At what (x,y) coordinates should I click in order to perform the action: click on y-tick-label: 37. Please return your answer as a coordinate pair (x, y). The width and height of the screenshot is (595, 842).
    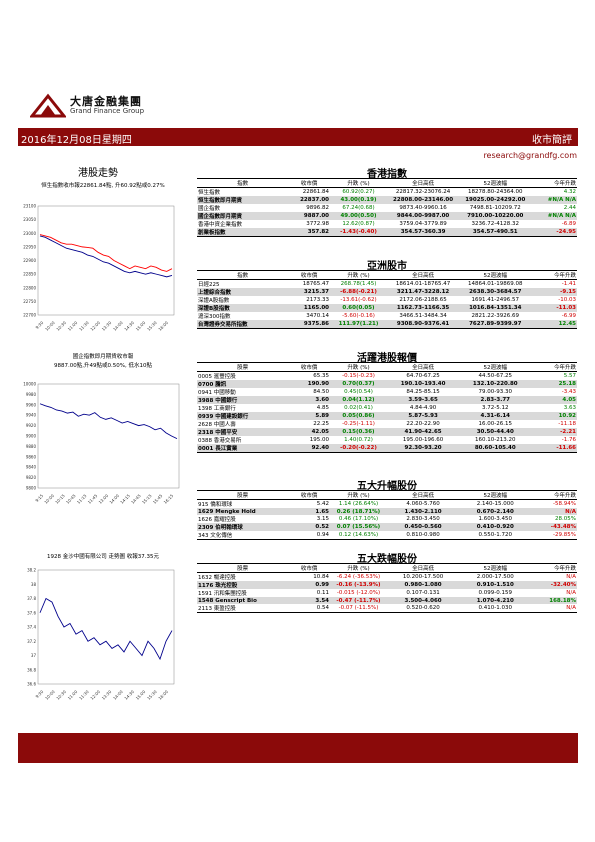
    Looking at the image, I should click on (34, 655).